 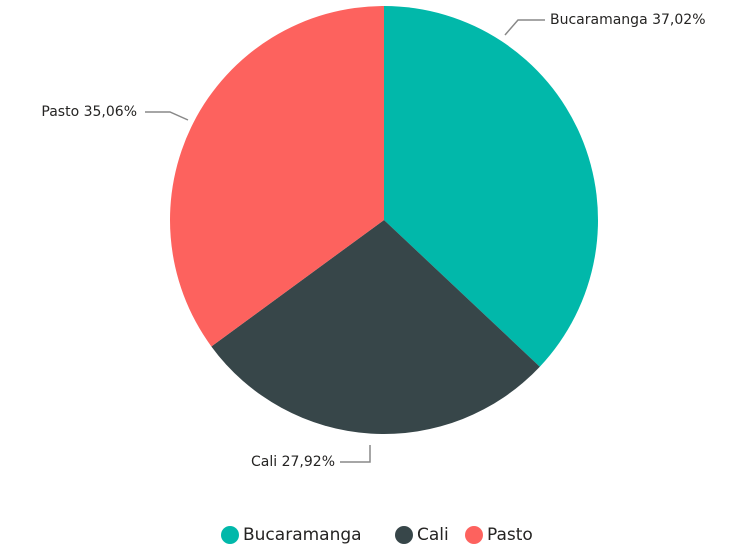 I want to click on label-value: 37,02%, so click(x=678, y=20).